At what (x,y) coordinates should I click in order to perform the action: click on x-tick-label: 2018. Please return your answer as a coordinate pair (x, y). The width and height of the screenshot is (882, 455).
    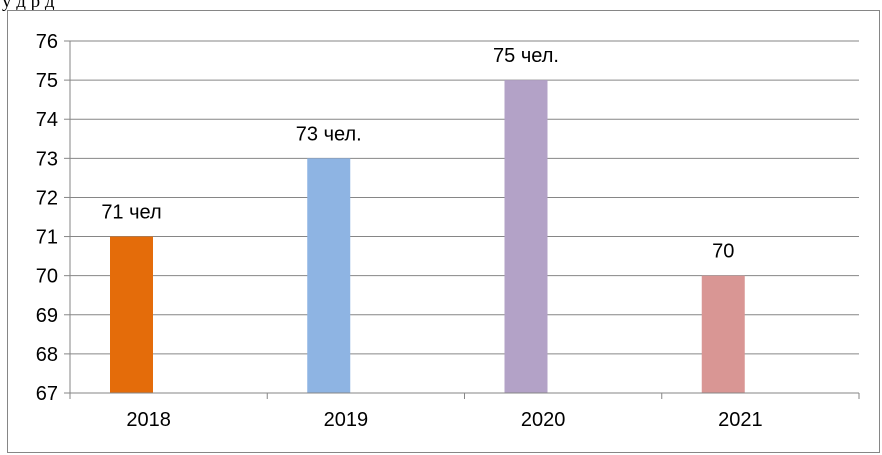
    Looking at the image, I should click on (148, 420).